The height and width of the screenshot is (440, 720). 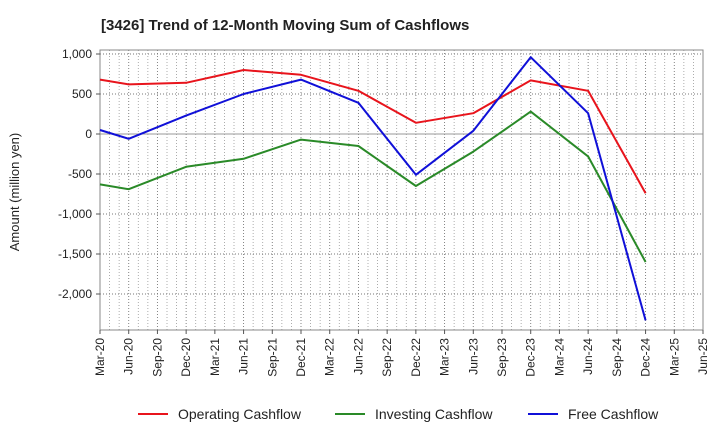 I want to click on x-tick-label: Dec-20, so click(x=186, y=357).